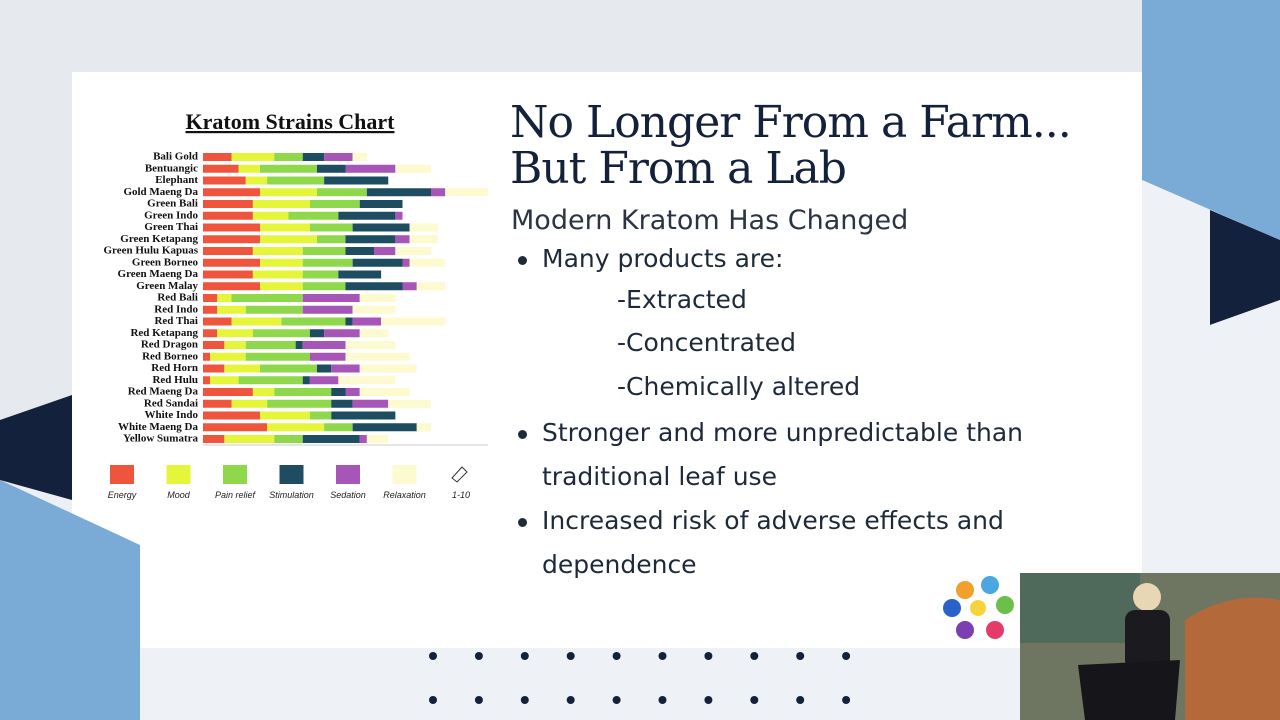  I want to click on legend-label: Pain relief, so click(236, 495).